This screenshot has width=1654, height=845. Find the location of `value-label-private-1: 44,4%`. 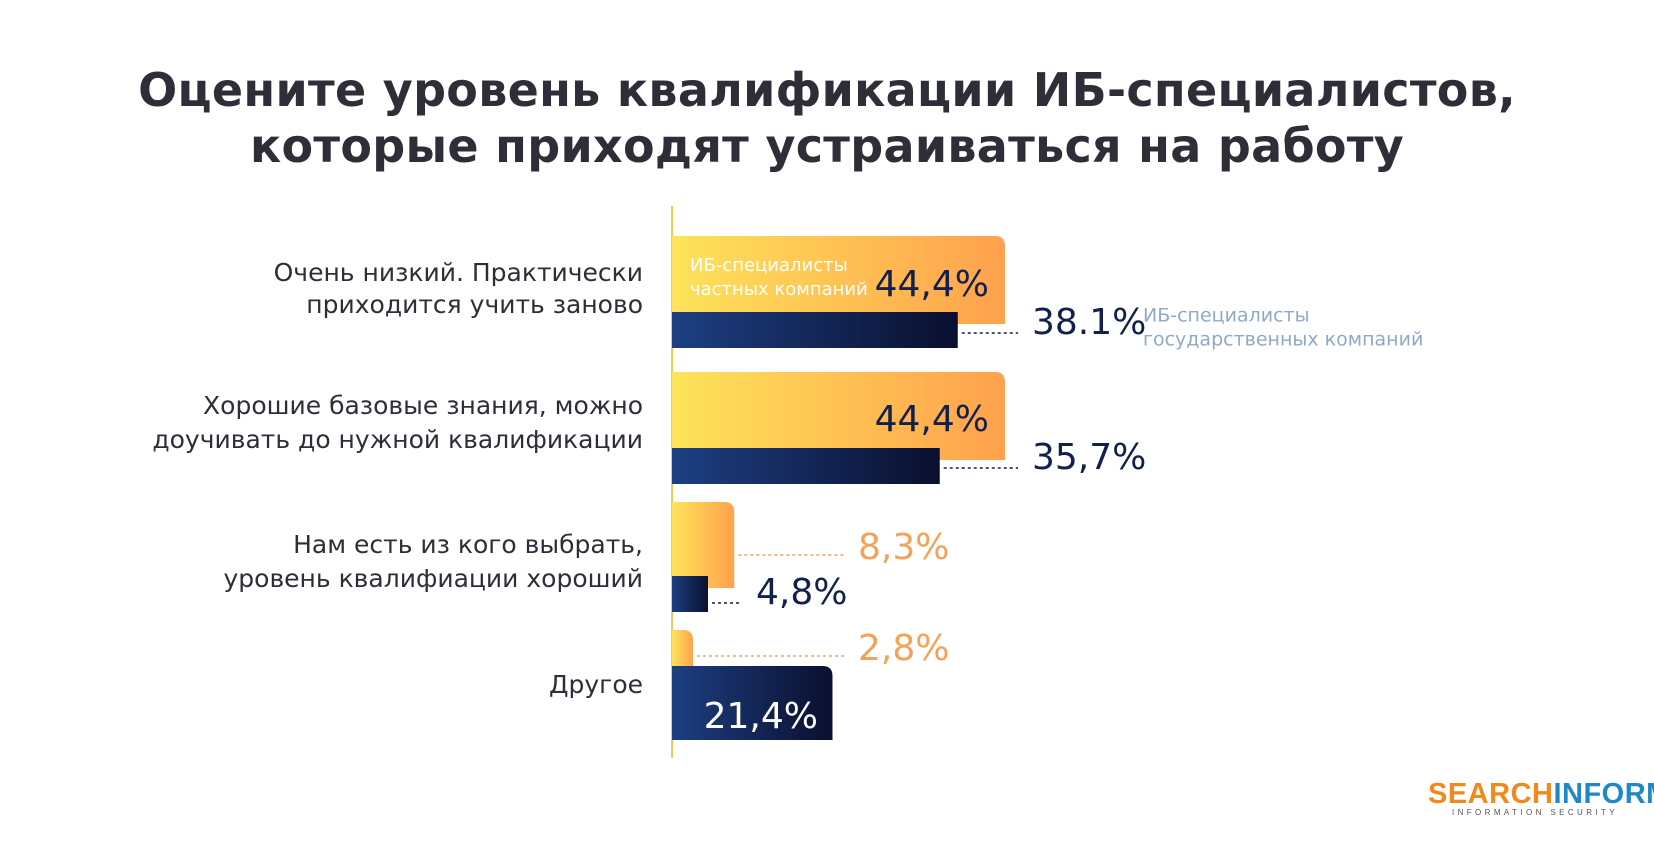

value-label-private-1: 44,4% is located at coordinates (932, 284).